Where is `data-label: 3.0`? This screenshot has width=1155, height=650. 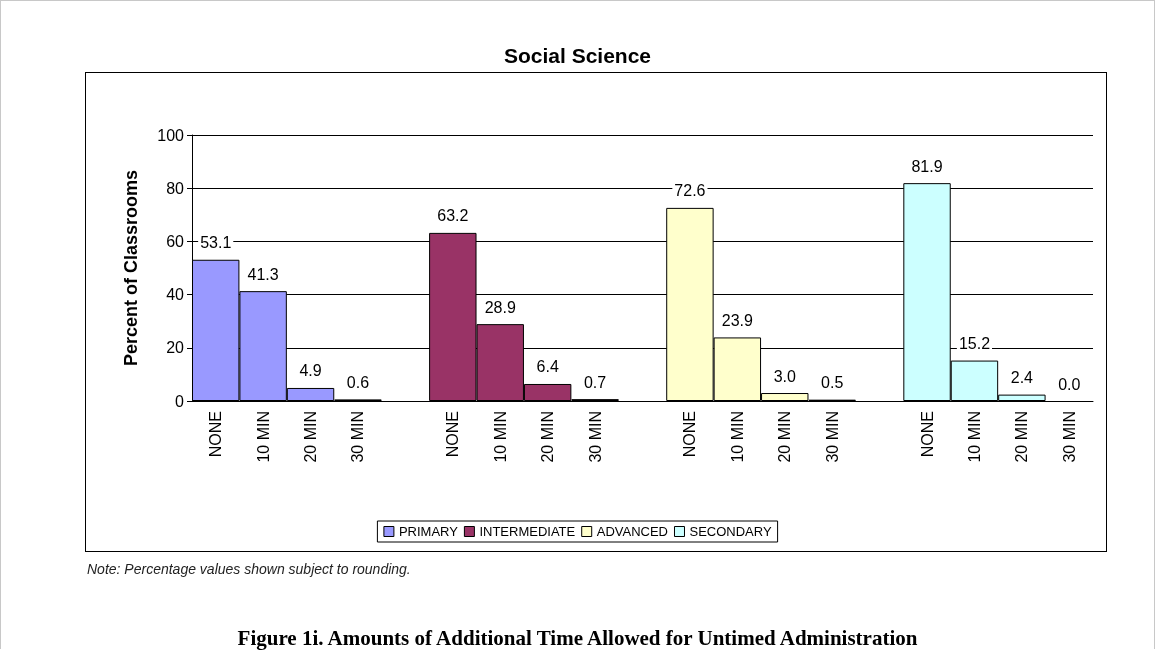
data-label: 3.0 is located at coordinates (784, 376).